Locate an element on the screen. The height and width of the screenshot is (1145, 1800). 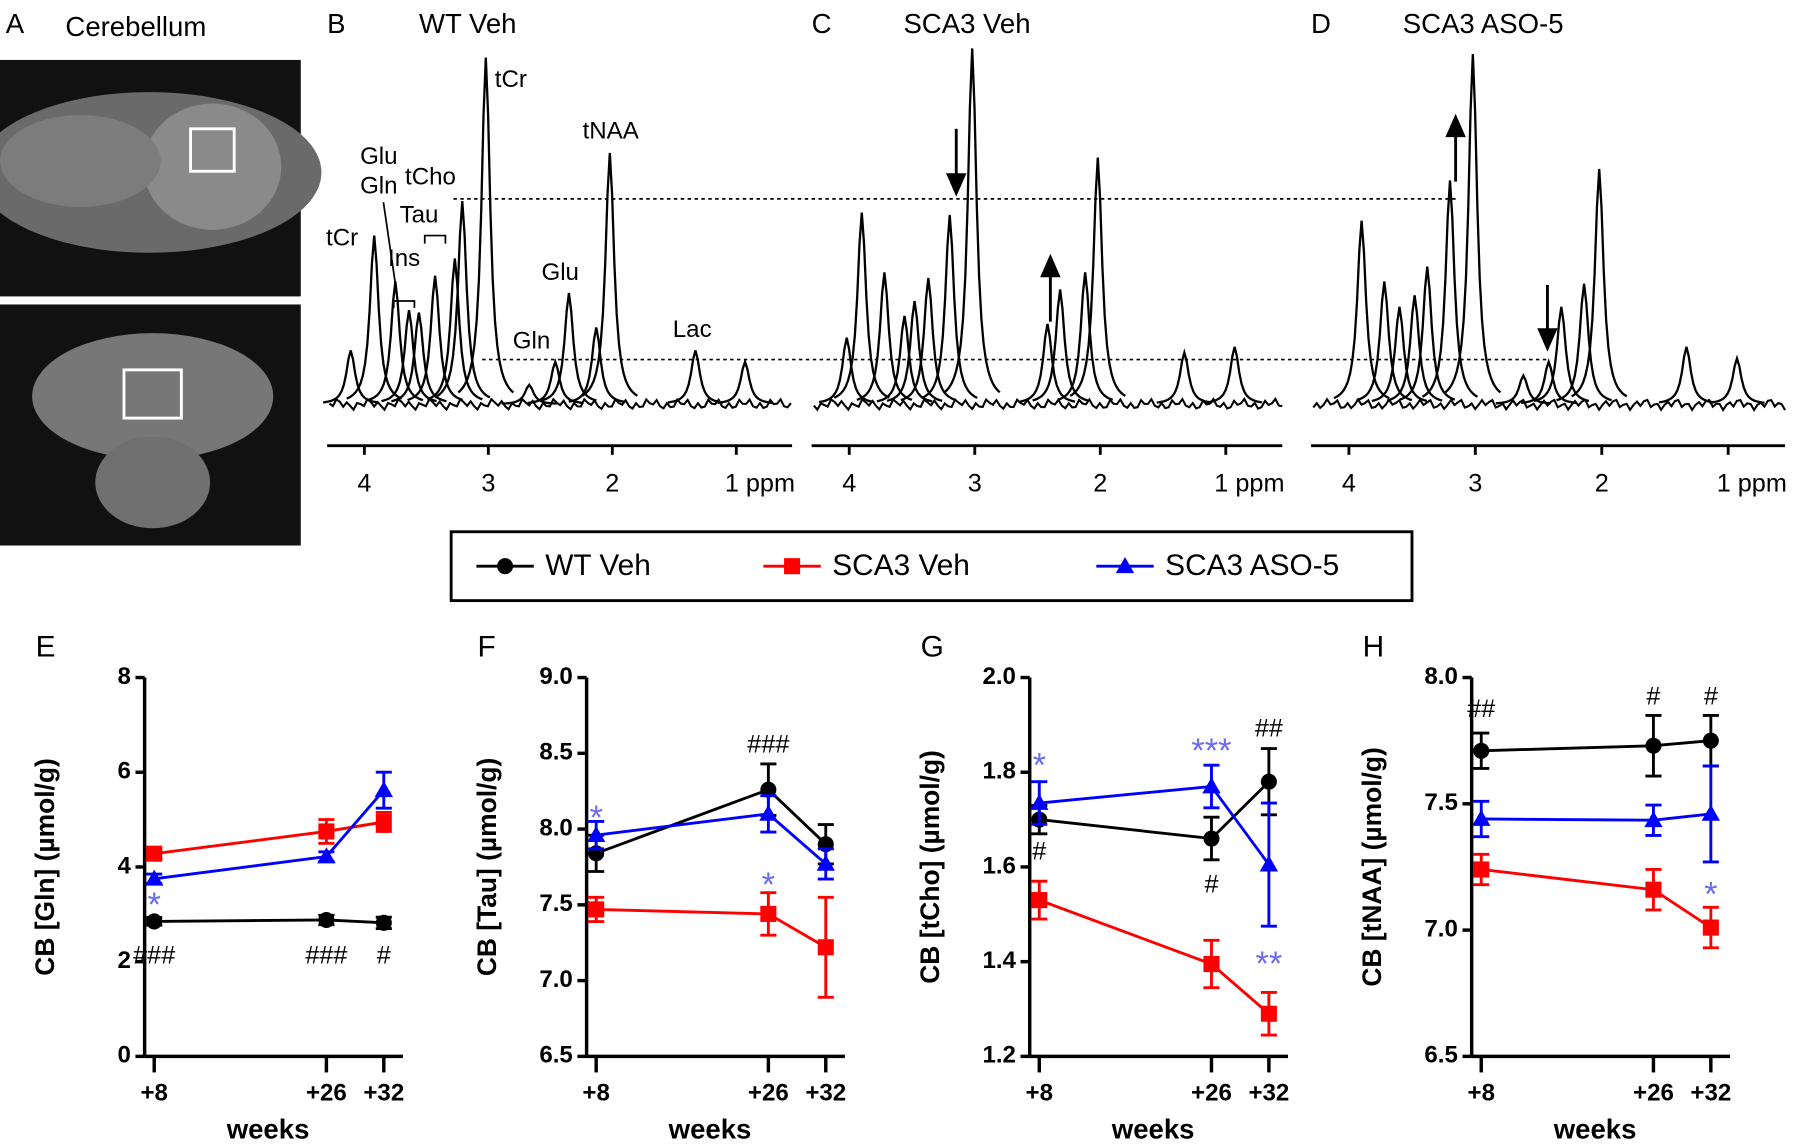
y-tick-label: 7.5 is located at coordinates (556, 903).